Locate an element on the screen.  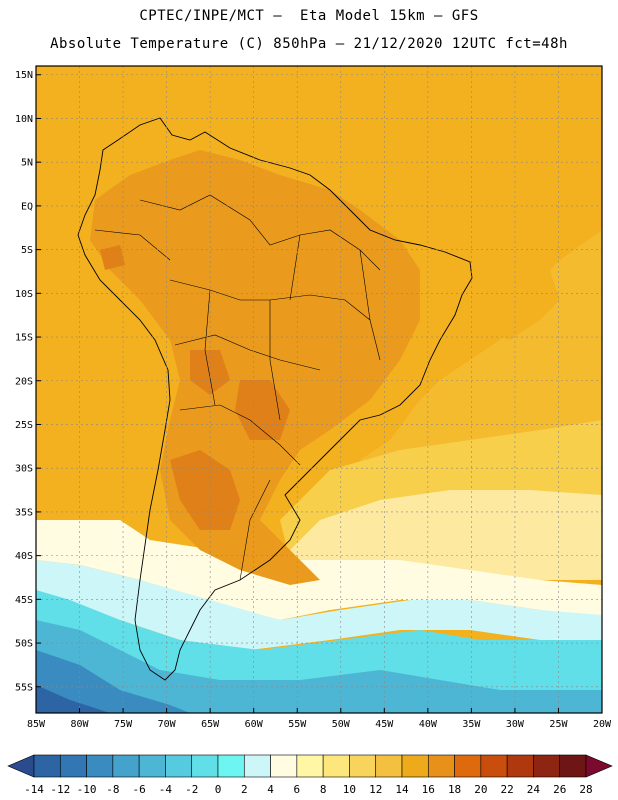
colorbar-label: 16 is located at coordinates (428, 789).